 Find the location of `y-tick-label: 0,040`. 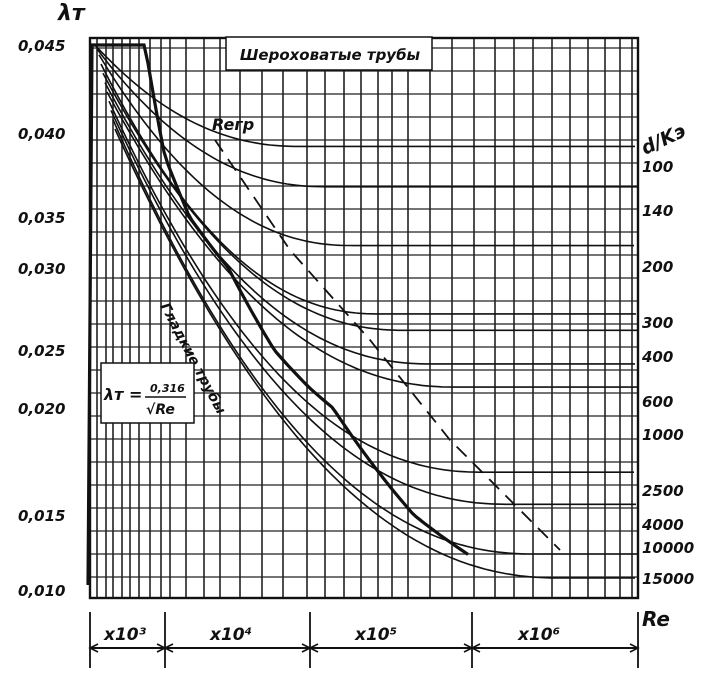

y-tick-label: 0,040 is located at coordinates (41, 134).